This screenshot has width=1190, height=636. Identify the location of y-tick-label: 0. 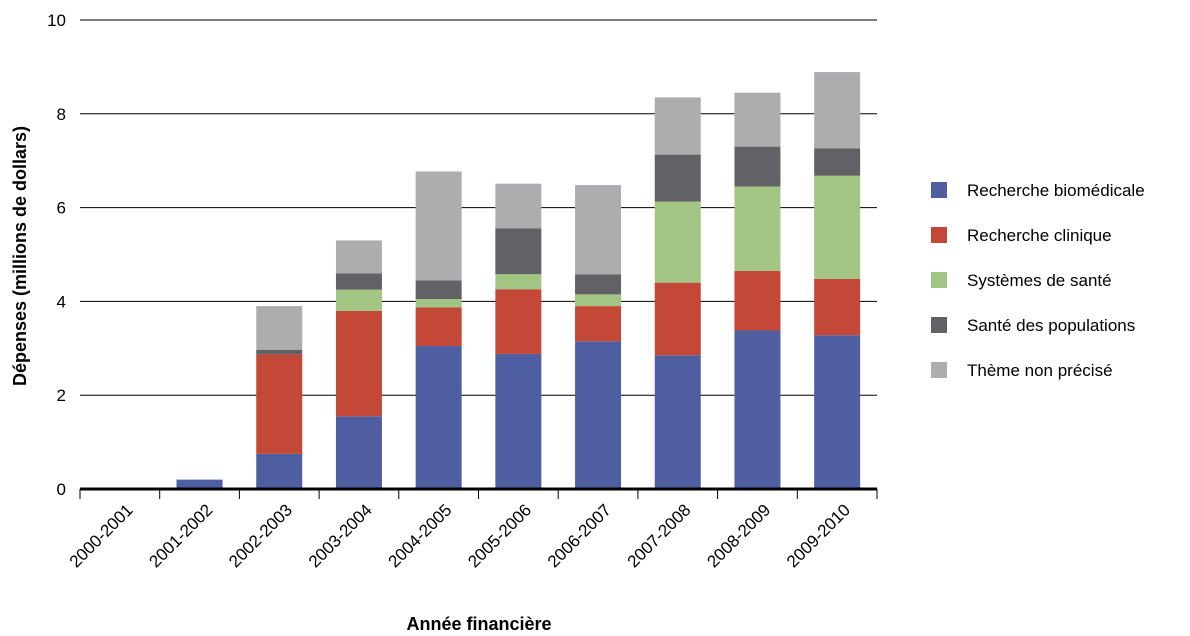
(61, 489).